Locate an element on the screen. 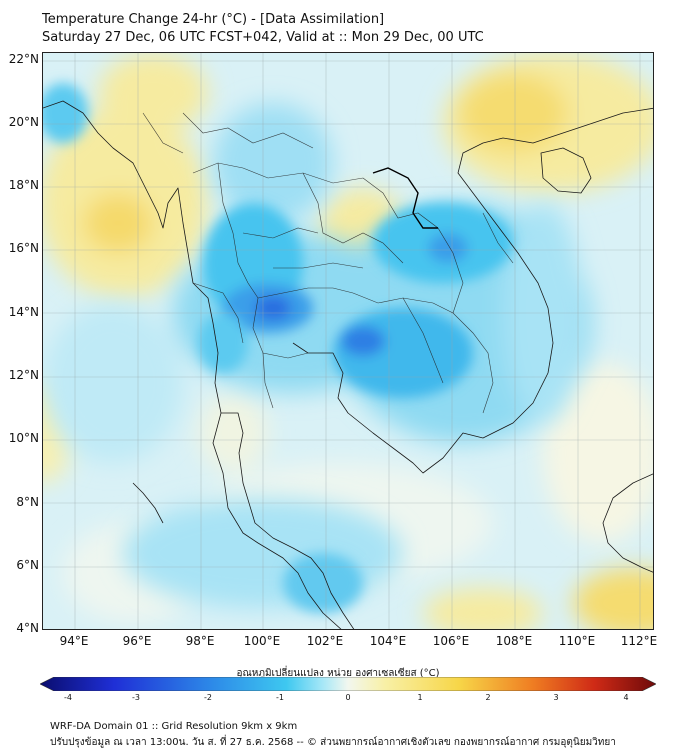 This screenshot has width=676, height=756. lon-tick: 96°E is located at coordinates (137, 641).